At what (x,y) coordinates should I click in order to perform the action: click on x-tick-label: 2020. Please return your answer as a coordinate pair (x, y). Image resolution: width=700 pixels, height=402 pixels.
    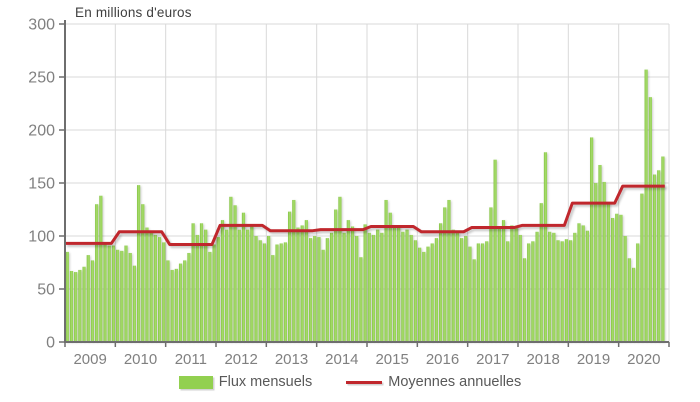
    Looking at the image, I should click on (643, 359).